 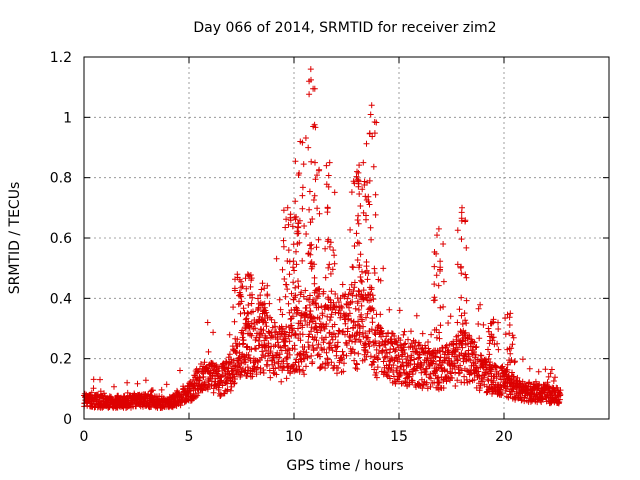 What do you see at coordinates (61, 239) in the screenshot?
I see `y-tick-label: 0.6` at bounding box center [61, 239].